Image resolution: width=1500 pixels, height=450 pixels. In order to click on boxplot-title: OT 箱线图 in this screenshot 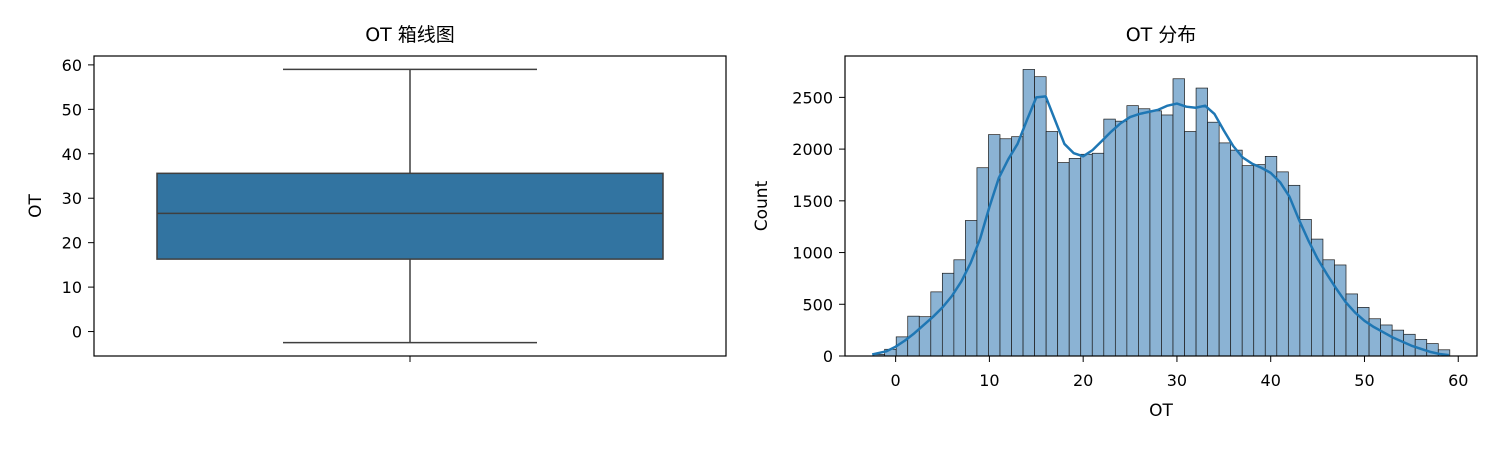, I will do `click(410, 35)`.